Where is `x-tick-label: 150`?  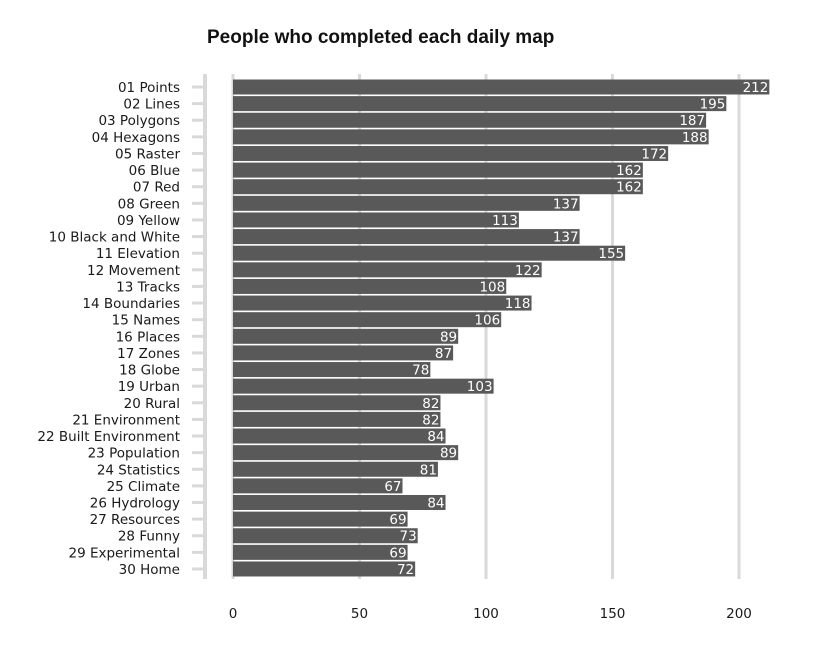 x-tick-label: 150 is located at coordinates (613, 614).